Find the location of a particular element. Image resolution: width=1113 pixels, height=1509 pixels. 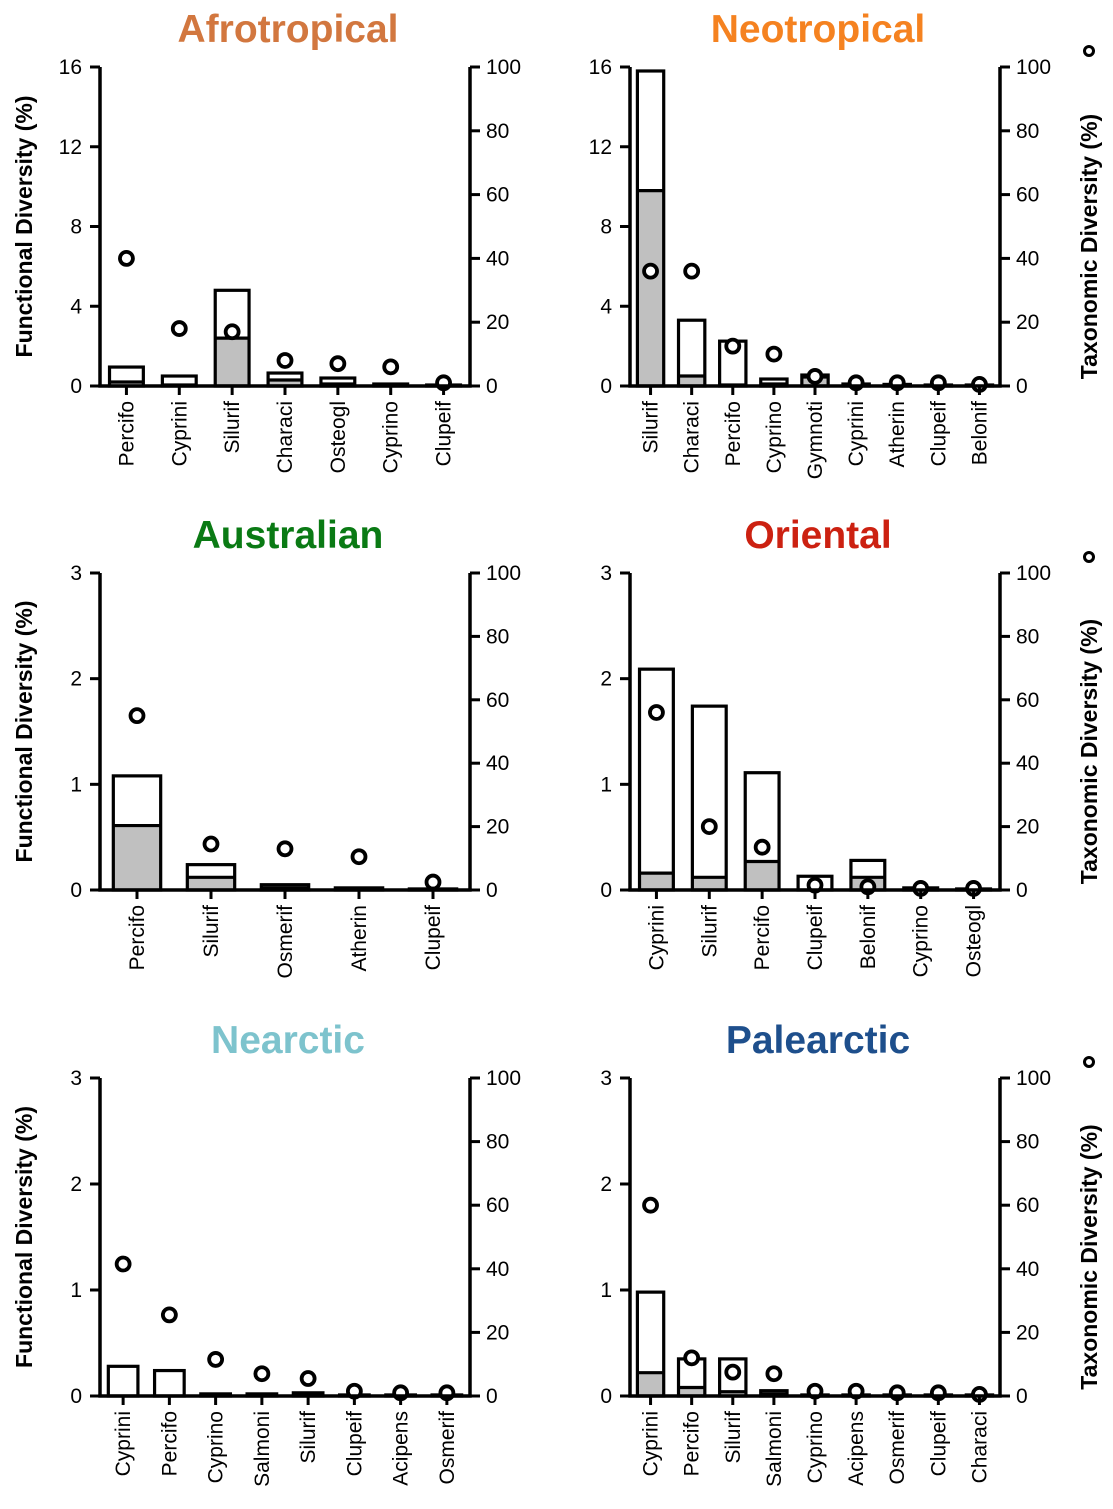

left-tick-label: 4 is located at coordinates (76, 306).